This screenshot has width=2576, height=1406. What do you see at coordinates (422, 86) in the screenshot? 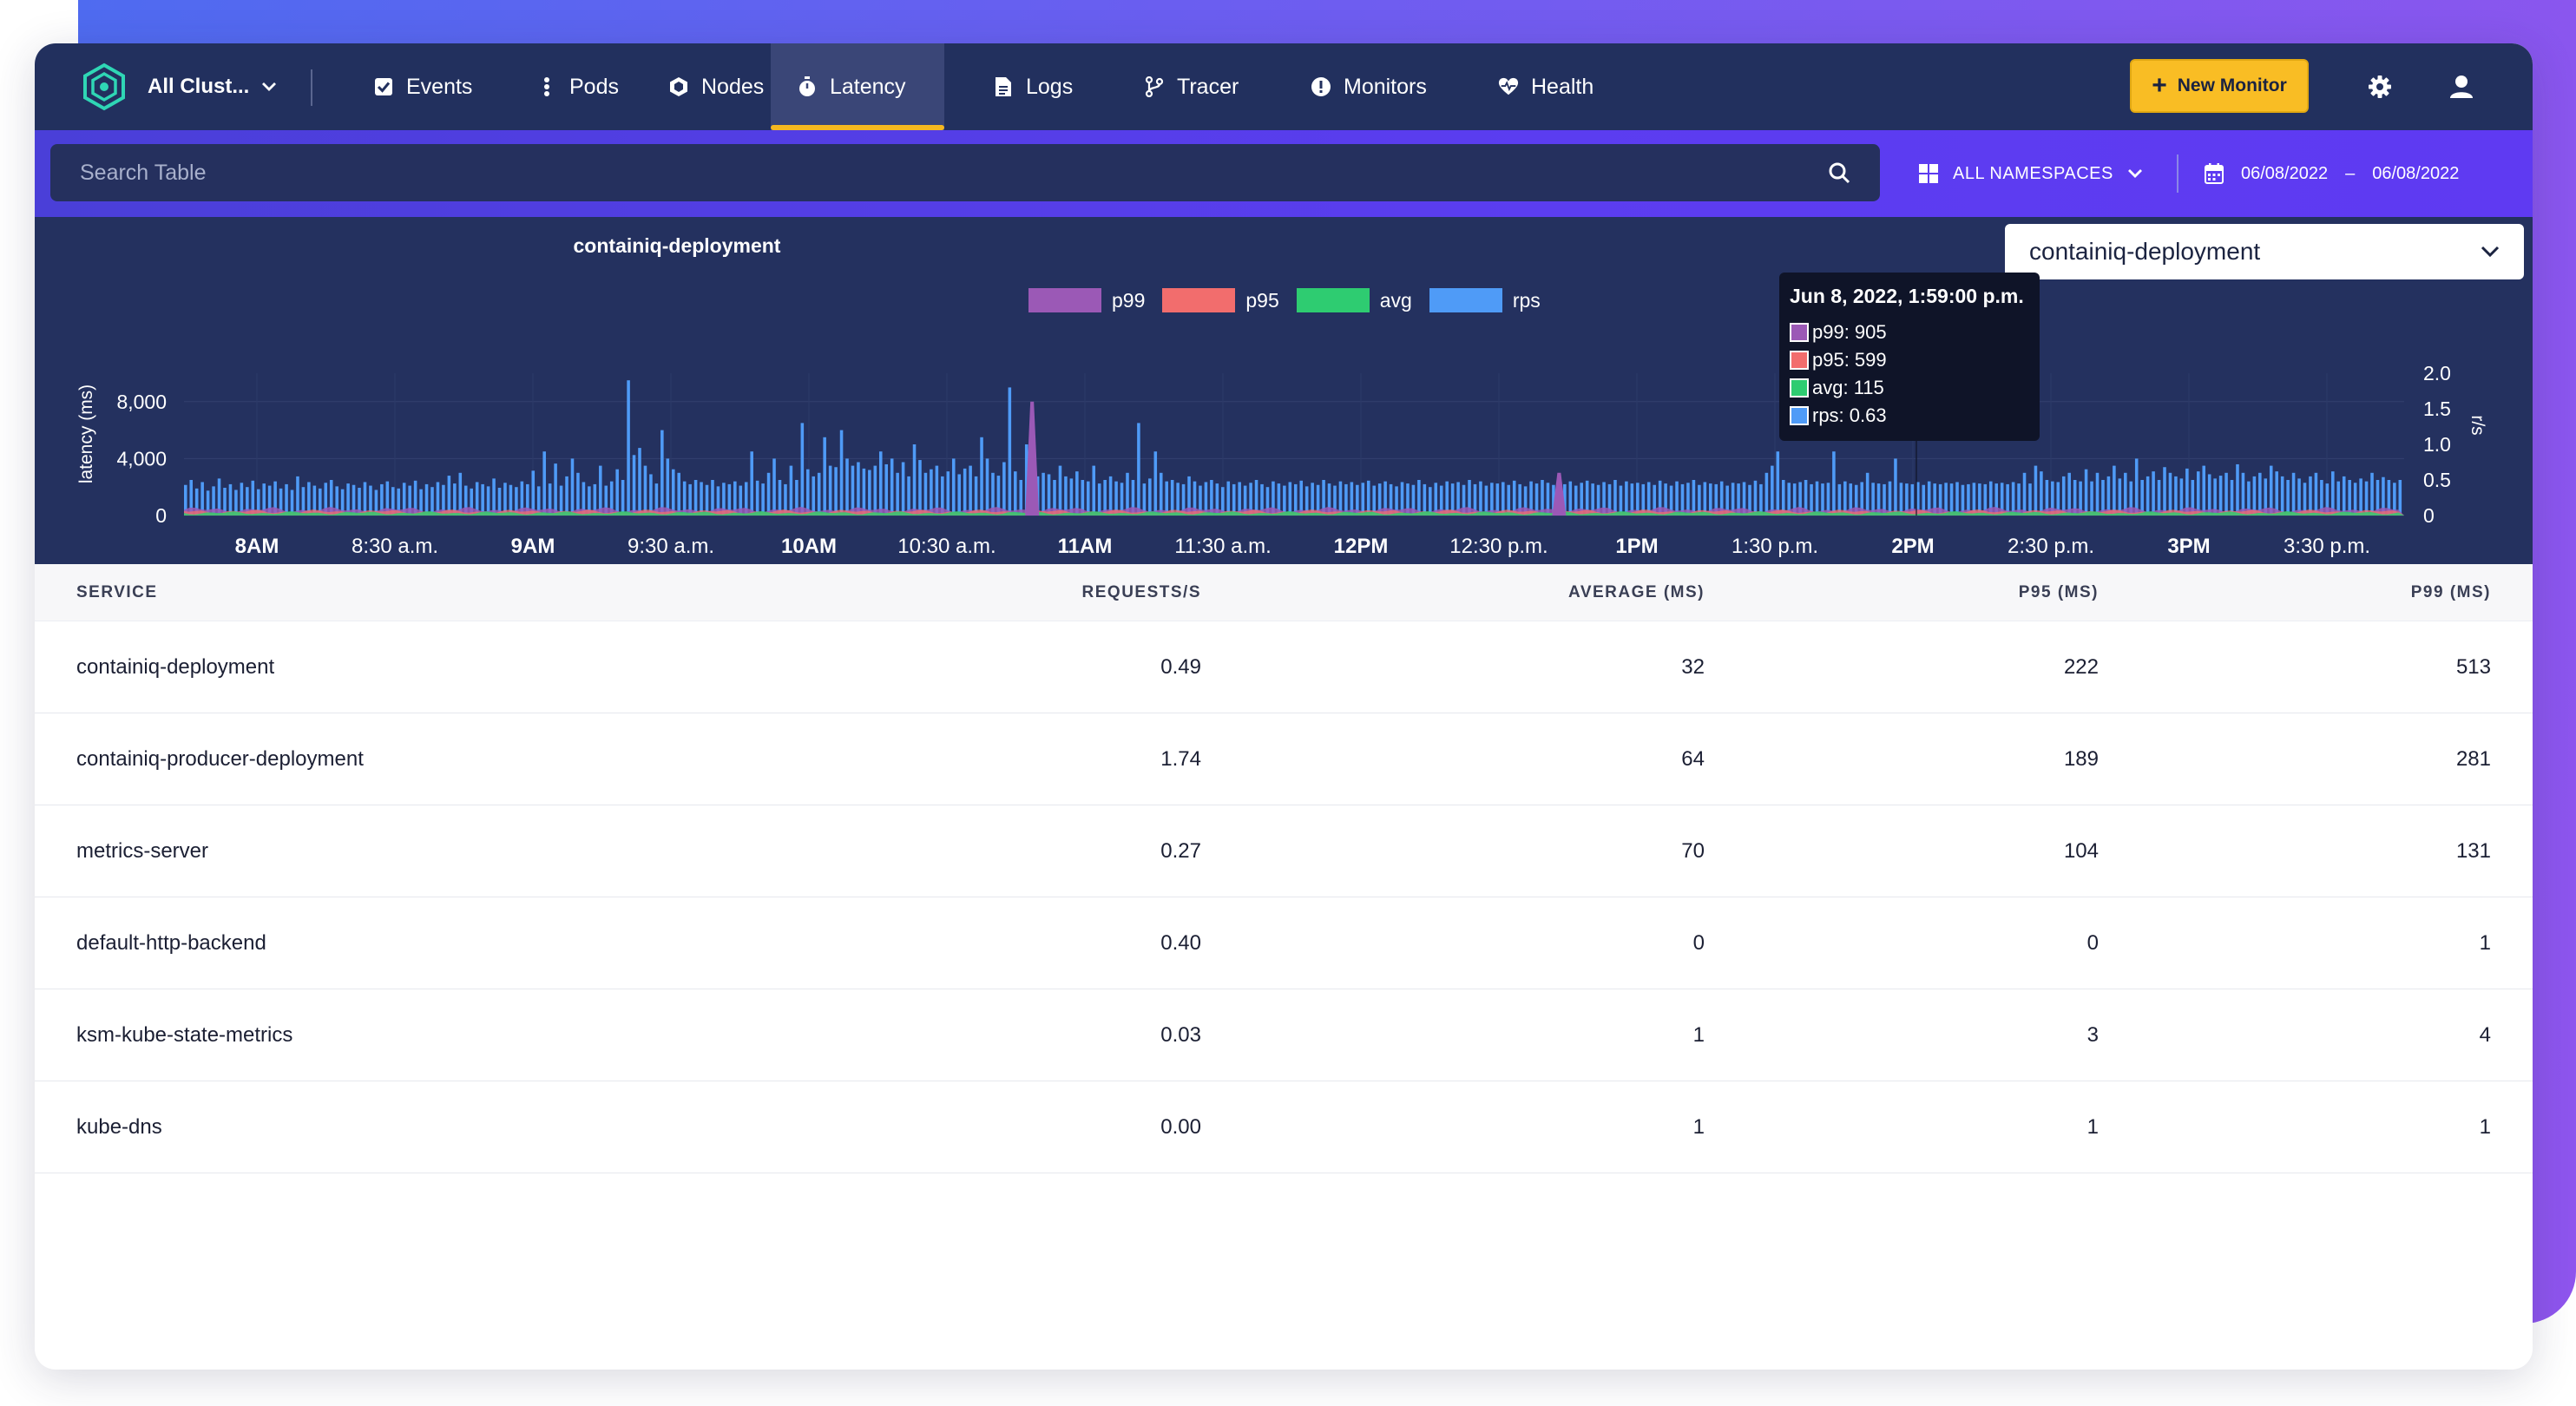
I see `nav-events: Events` at bounding box center [422, 86].